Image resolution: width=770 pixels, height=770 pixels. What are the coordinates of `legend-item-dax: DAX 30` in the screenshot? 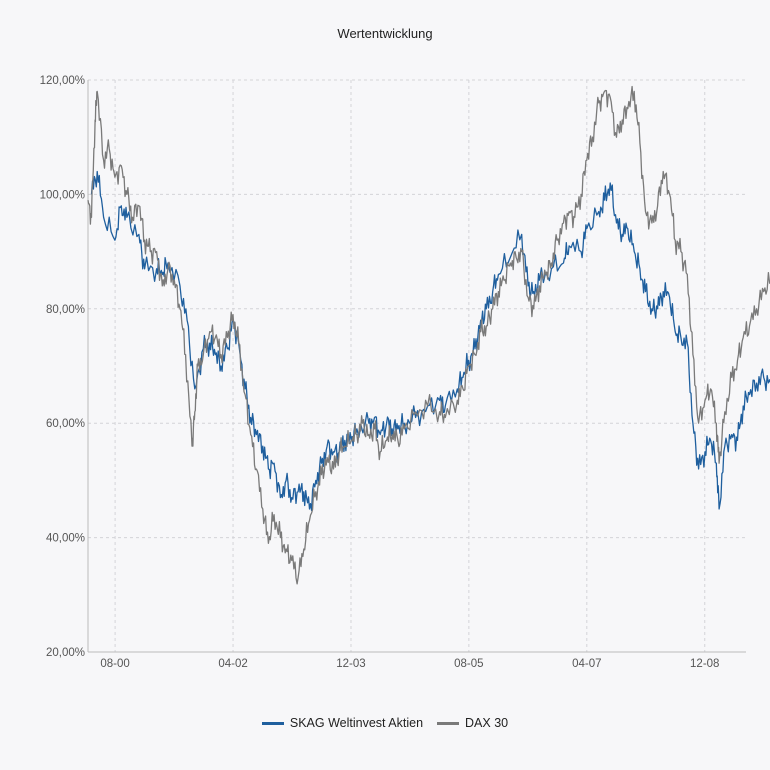 It's located at (472, 723).